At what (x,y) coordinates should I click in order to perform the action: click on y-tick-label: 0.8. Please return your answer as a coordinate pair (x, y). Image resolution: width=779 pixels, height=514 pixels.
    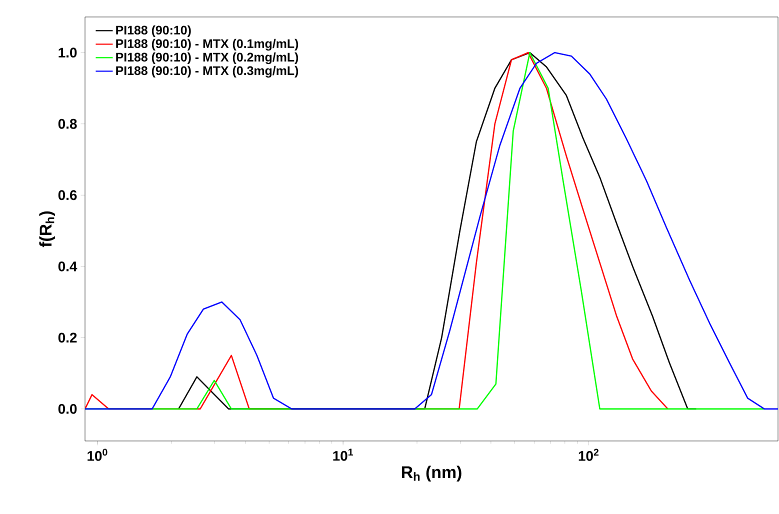
    Looking at the image, I should click on (67, 123).